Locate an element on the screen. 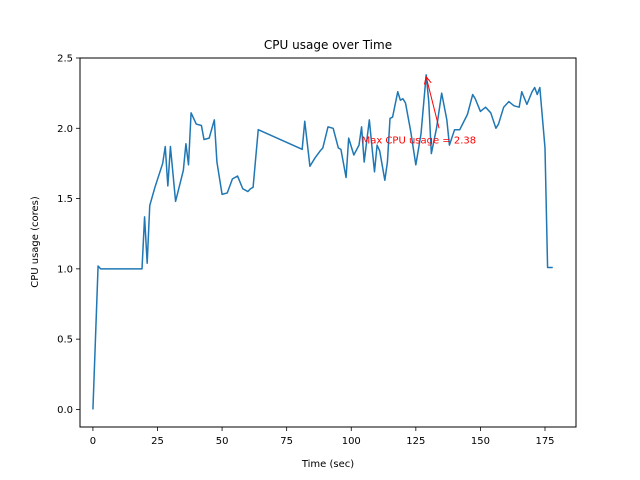 This screenshot has height=480, width=640. y-tick-label: 2.0 is located at coordinates (65, 129).